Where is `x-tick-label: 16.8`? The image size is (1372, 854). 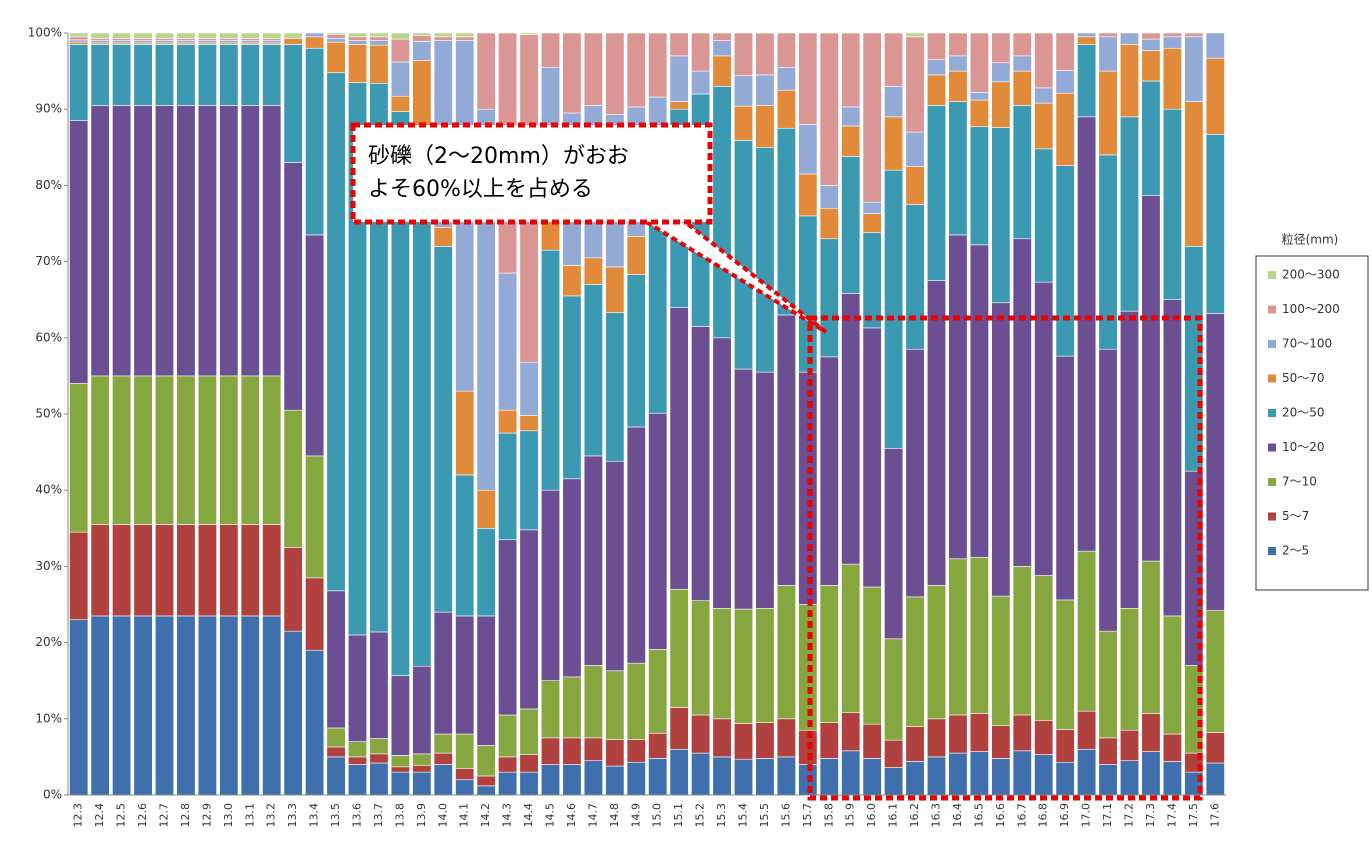 x-tick-label: 16.8 is located at coordinates (1043, 815).